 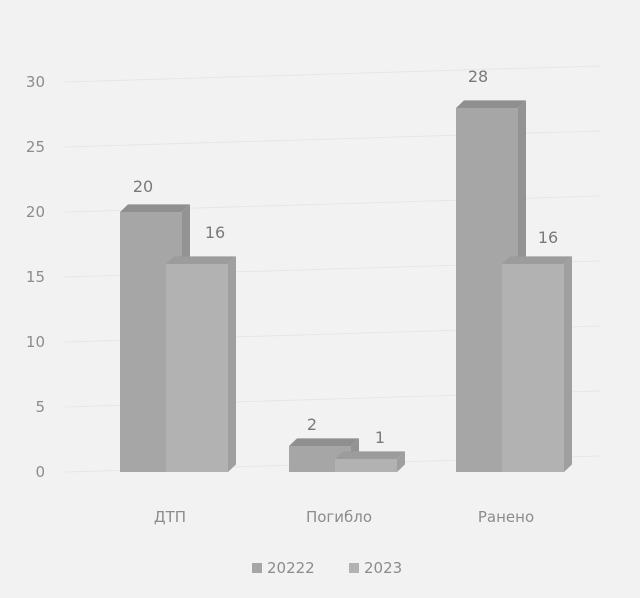 I want to click on category-label: Погибло, so click(x=339, y=517).